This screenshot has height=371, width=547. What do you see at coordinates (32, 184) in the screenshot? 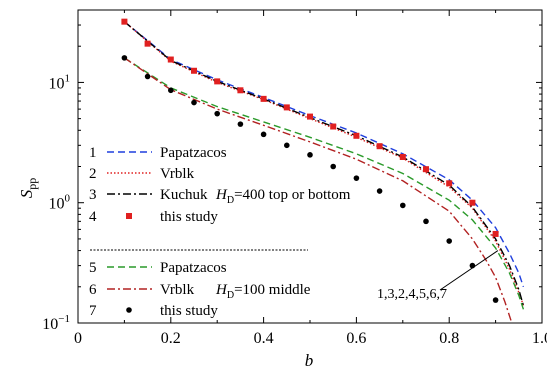
I see `y-axis-label-sub: pp` at bounding box center [32, 184].